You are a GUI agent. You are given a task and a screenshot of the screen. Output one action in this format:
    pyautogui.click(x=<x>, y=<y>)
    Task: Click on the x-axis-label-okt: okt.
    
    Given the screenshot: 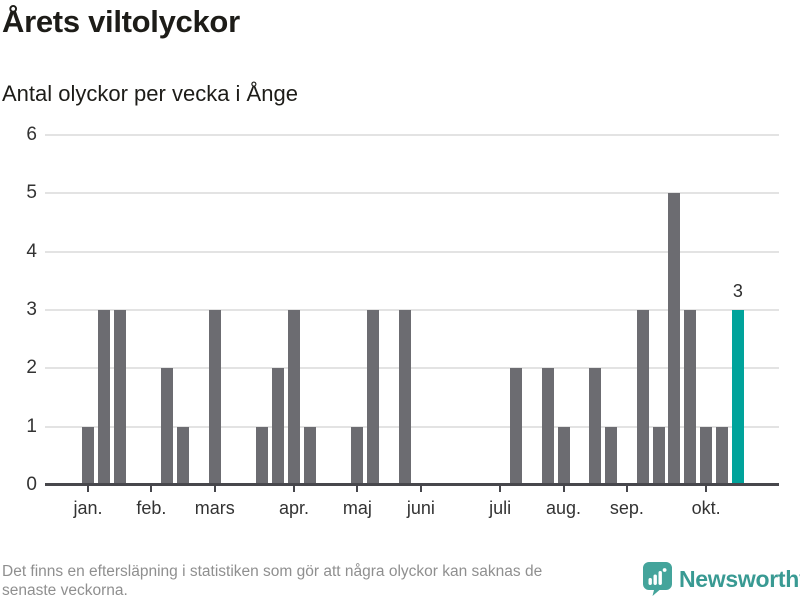 What is the action you would take?
    pyautogui.click(x=706, y=508)
    